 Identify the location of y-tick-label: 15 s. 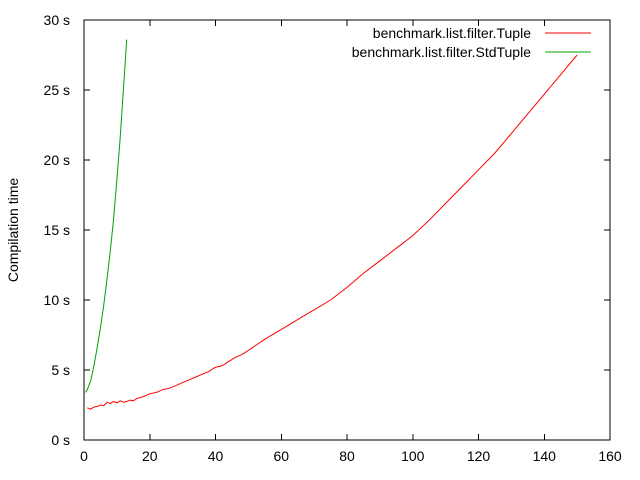
(57, 230).